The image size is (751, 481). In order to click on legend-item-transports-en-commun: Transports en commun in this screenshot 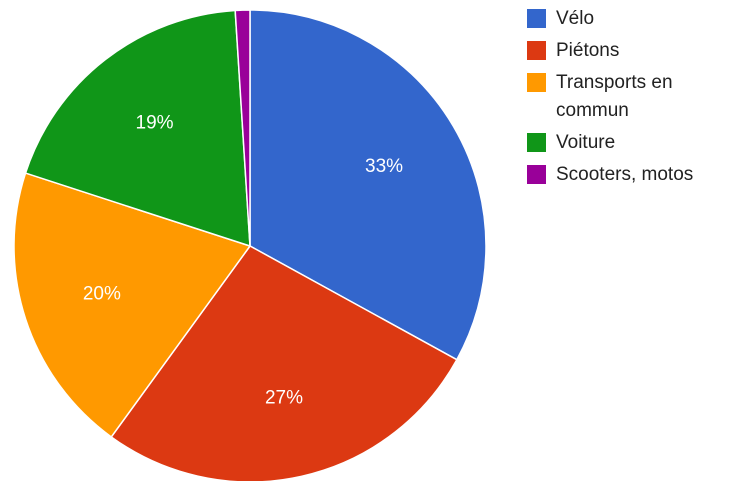, I will do `click(600, 96)`.